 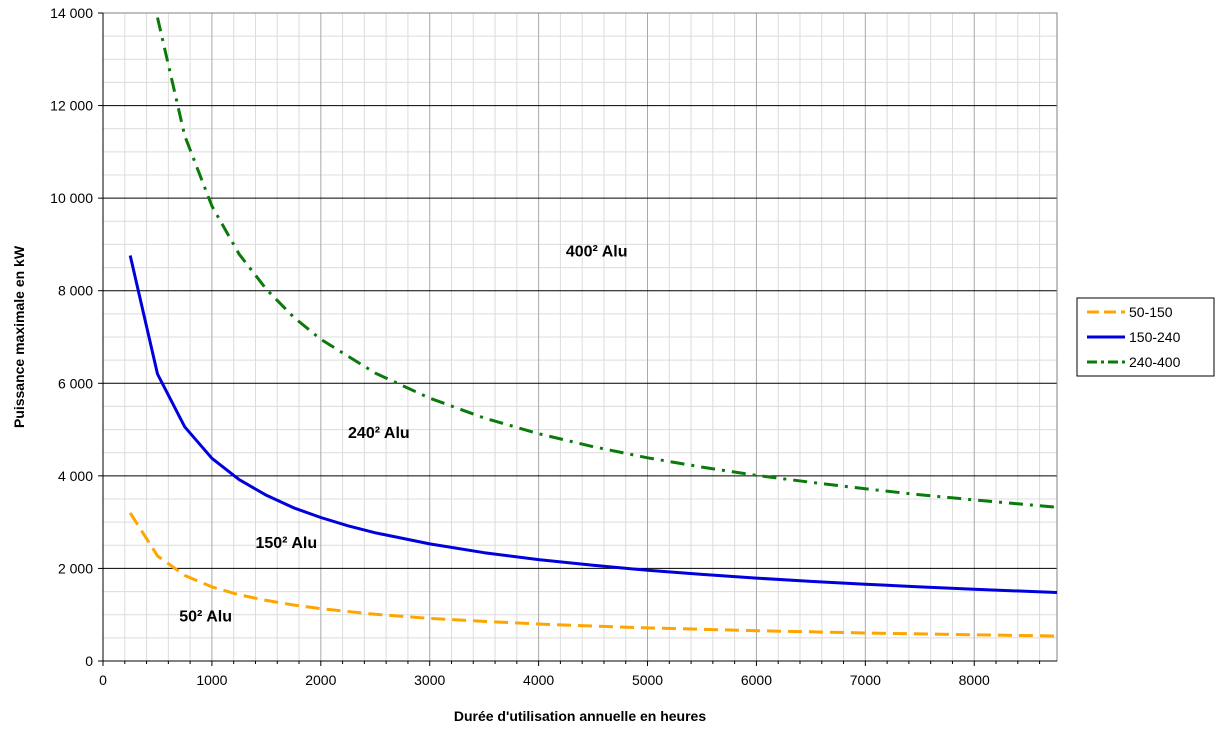 I want to click on x-tick-label: 8000, so click(x=974, y=680).